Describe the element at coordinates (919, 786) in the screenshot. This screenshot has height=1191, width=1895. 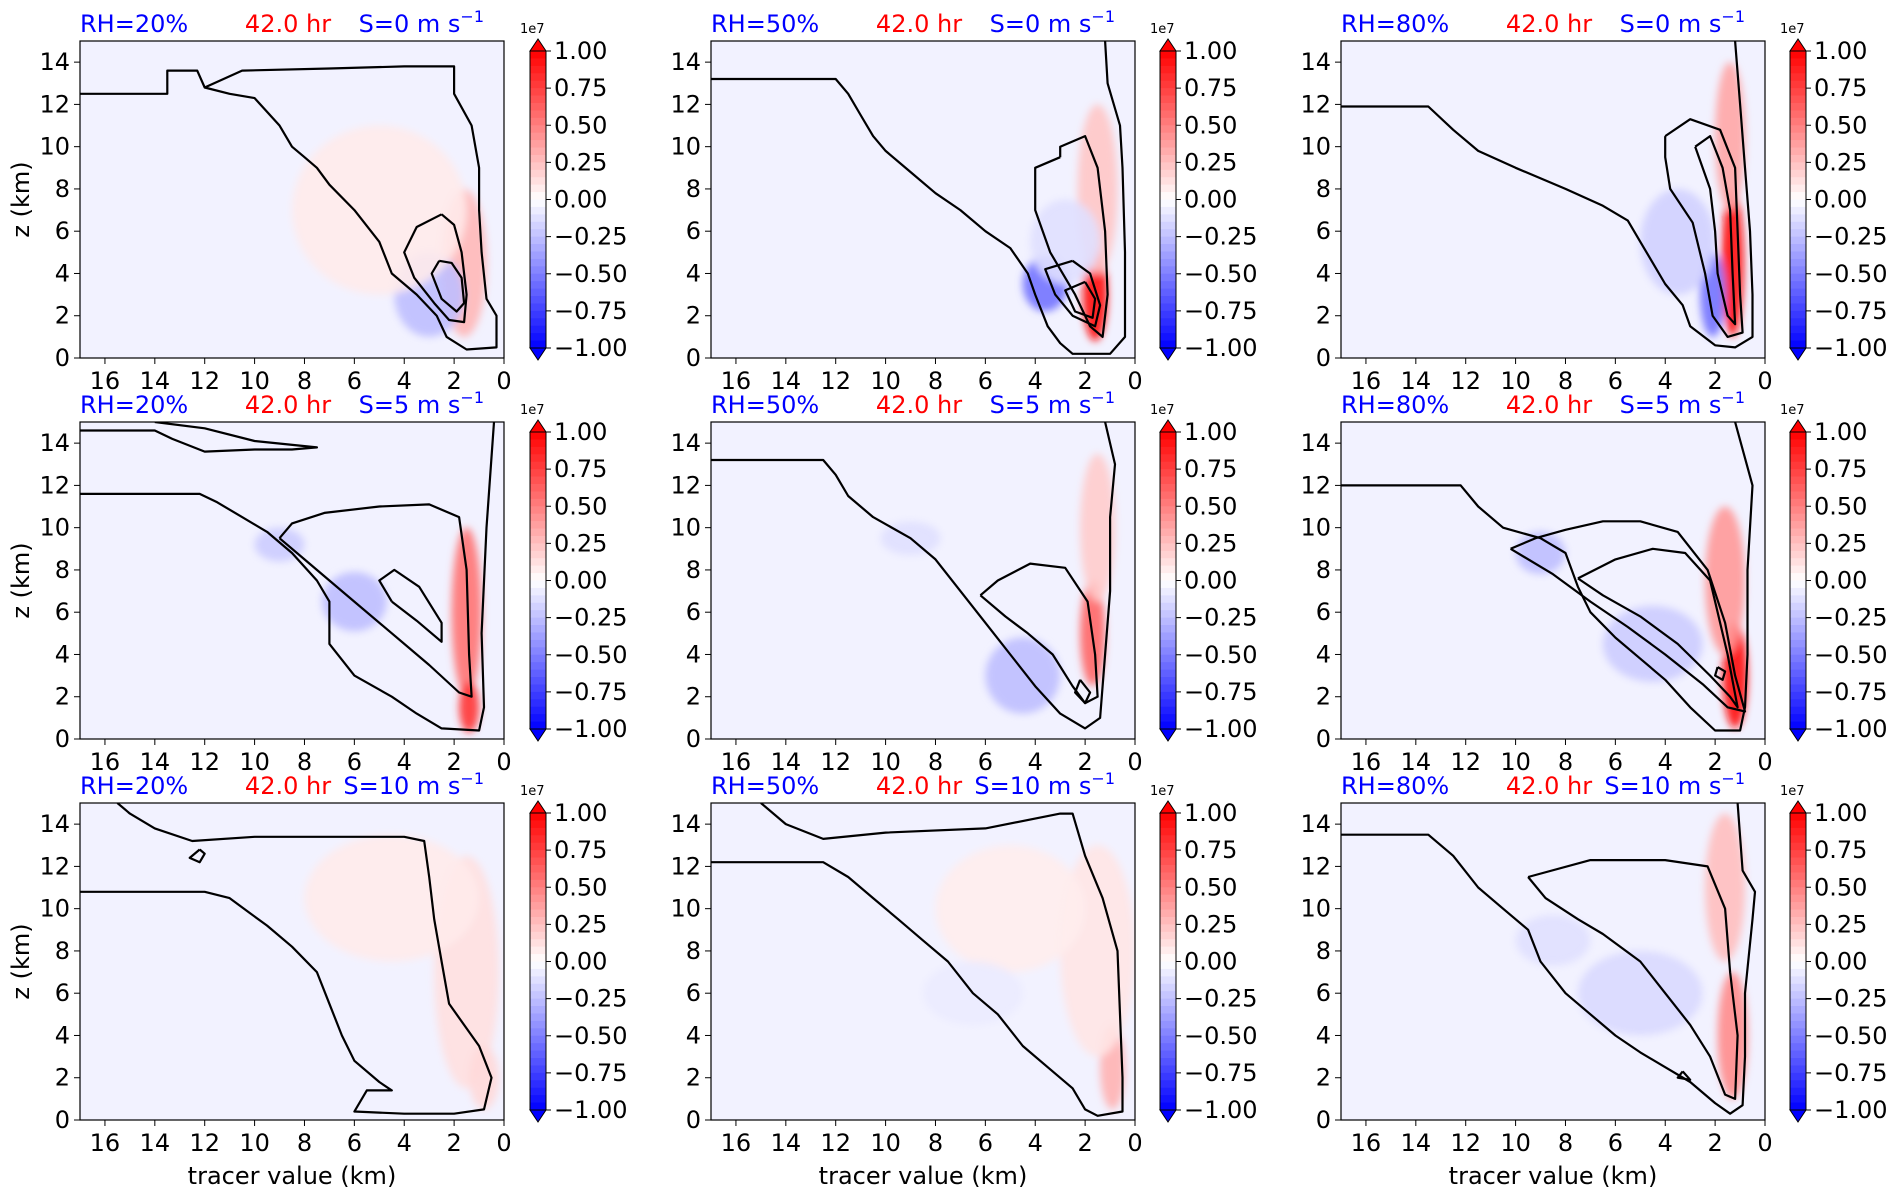
I see `time-label: 42.0 hr` at that location.